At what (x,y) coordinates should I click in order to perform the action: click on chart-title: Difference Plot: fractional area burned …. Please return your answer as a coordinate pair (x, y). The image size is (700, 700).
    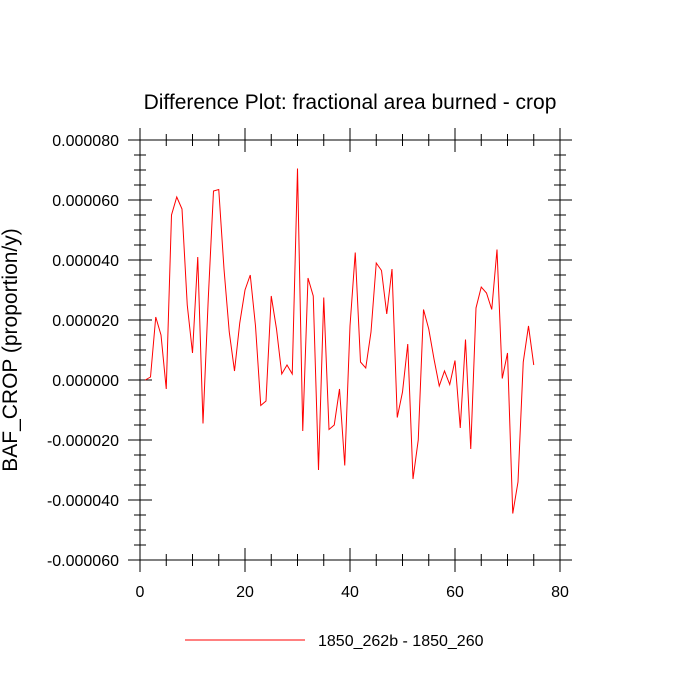
    Looking at the image, I should click on (350, 102).